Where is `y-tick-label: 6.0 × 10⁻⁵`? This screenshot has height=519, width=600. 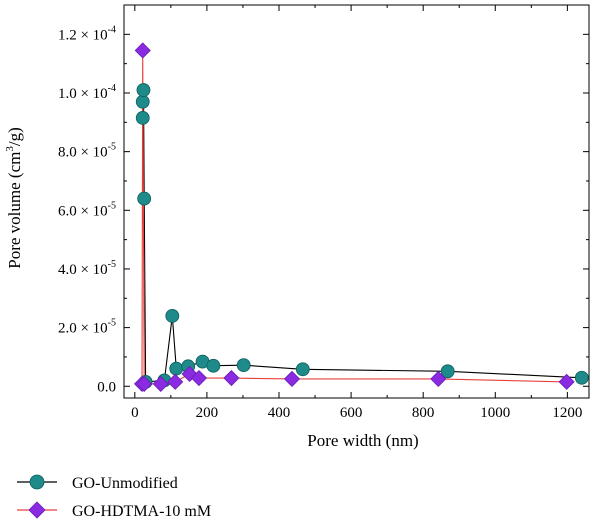 y-tick-label: 6.0 × 10⁻⁵ is located at coordinates (87, 209).